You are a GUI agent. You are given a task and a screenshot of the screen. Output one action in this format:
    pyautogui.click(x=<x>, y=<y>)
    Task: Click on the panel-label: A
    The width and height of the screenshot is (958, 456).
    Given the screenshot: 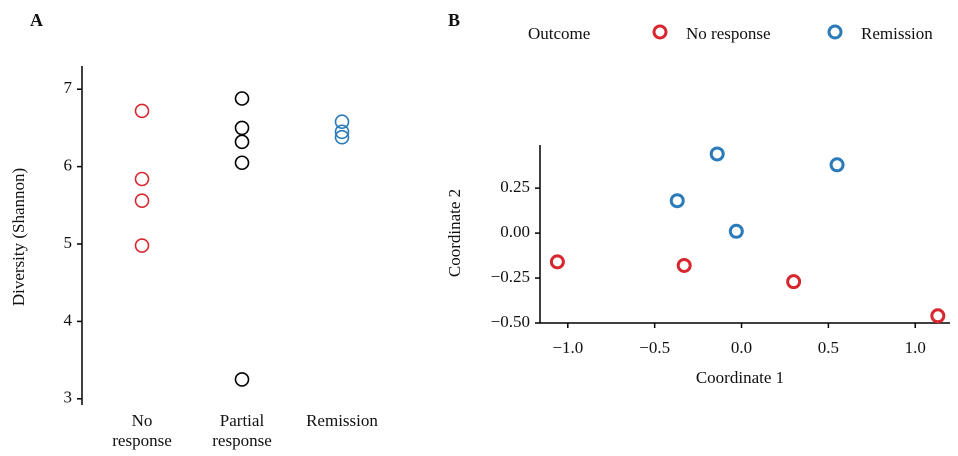 What is the action you would take?
    pyautogui.click(x=36, y=20)
    